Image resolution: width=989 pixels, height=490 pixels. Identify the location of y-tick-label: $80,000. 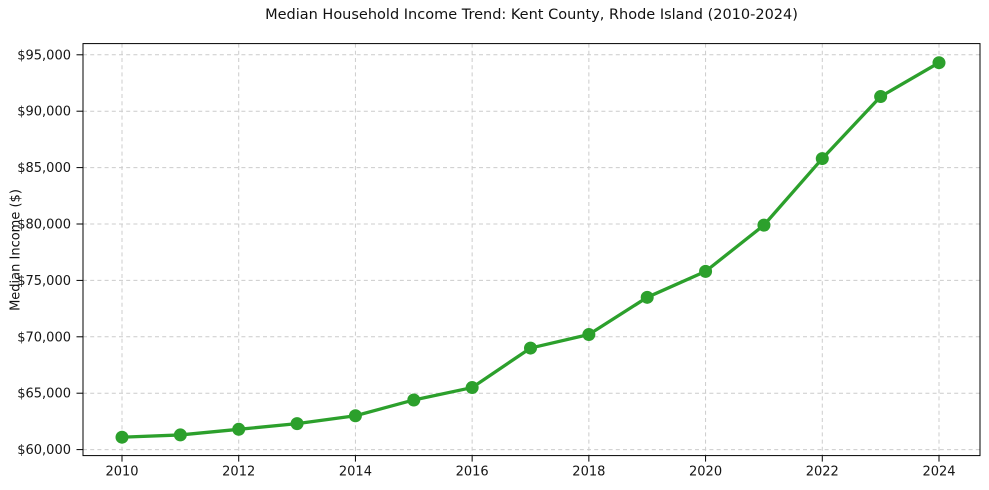
(44, 225).